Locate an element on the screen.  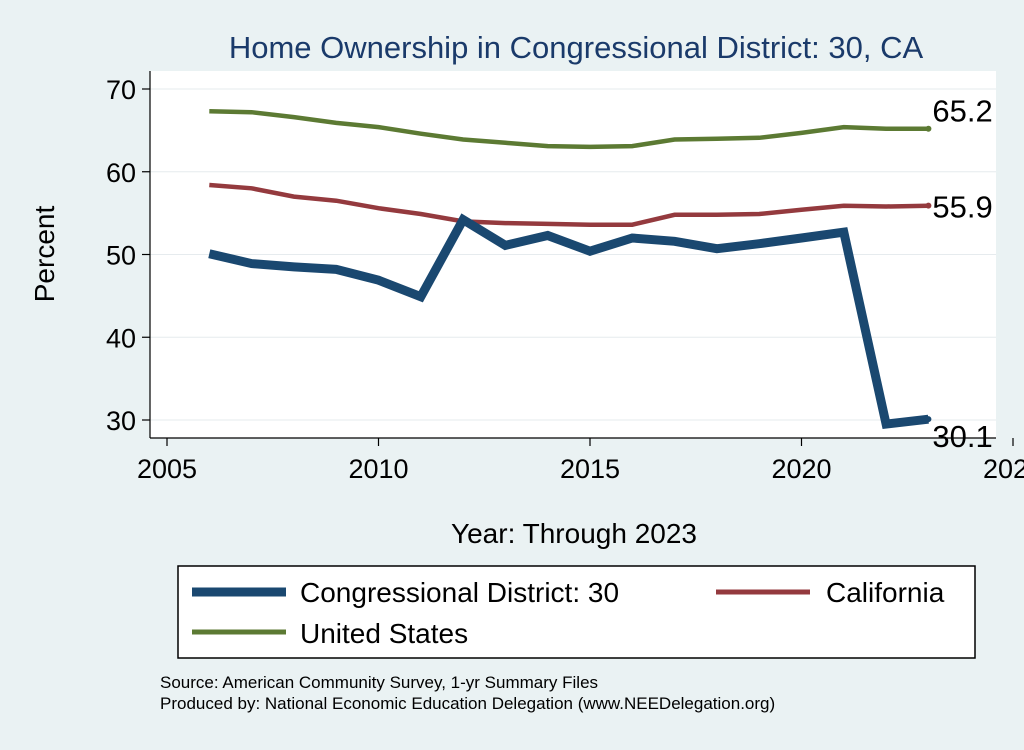
series-end-label-0: 30.1 is located at coordinates (962, 436).